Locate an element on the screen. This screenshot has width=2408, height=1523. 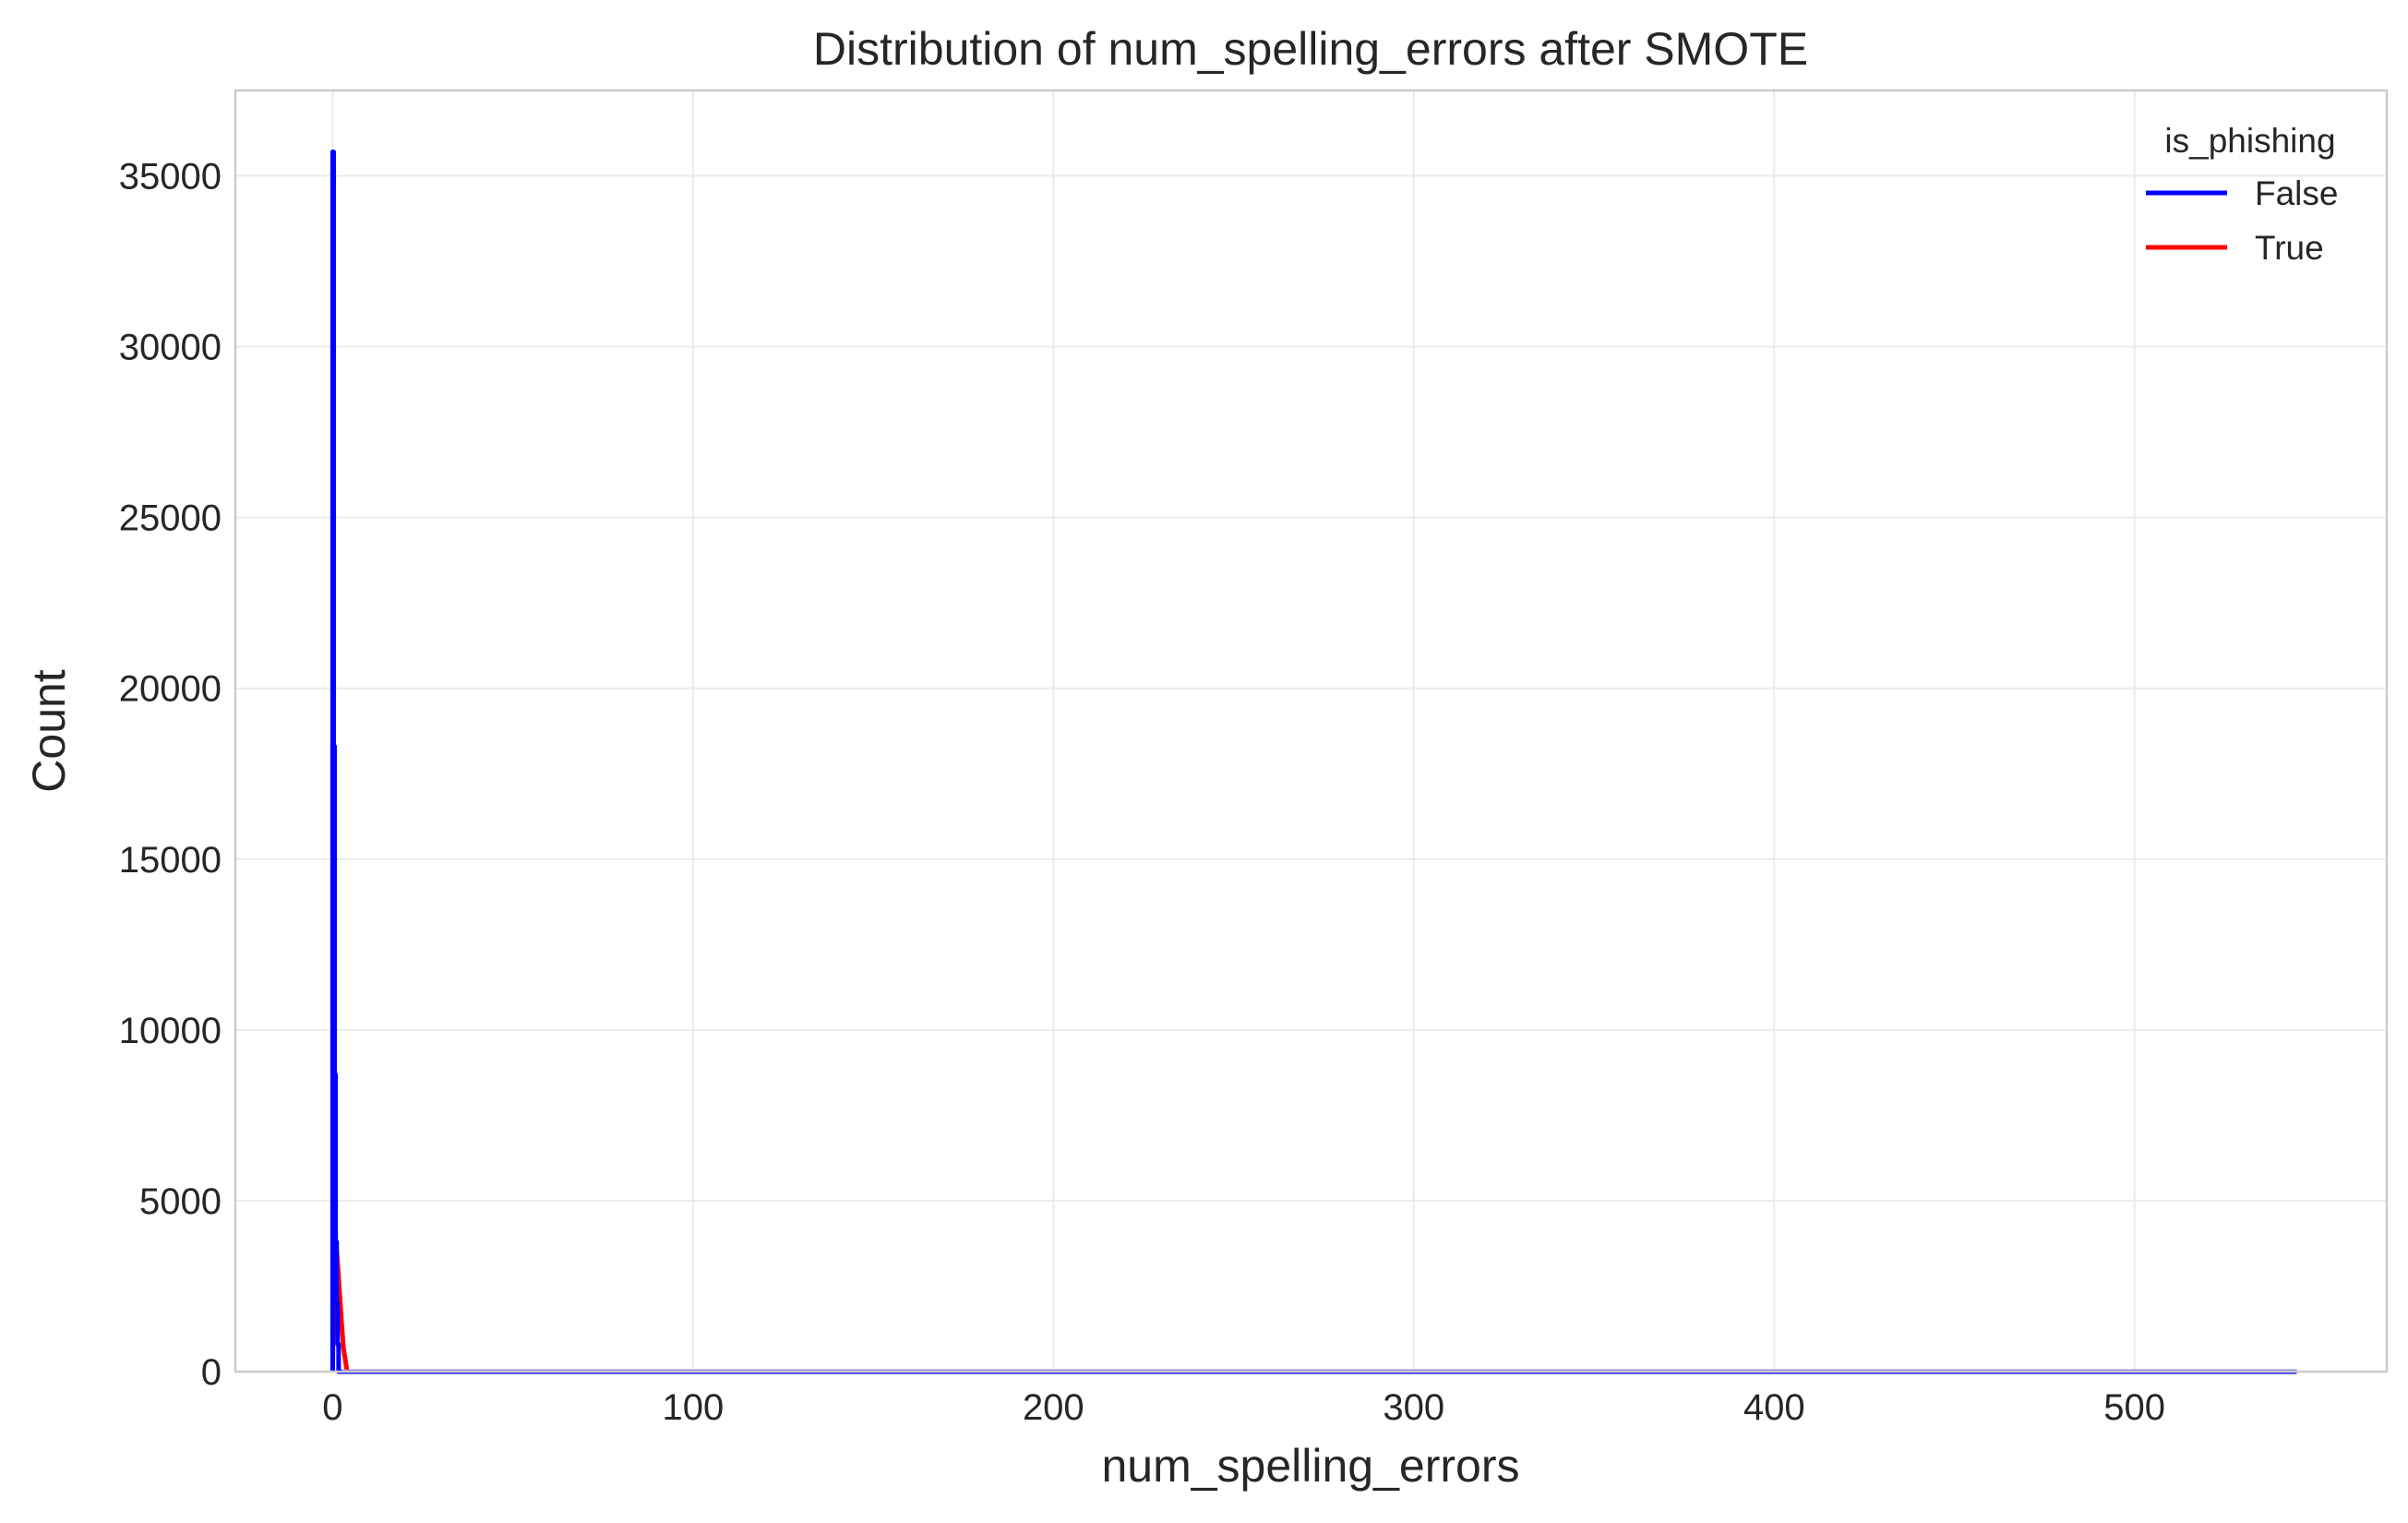
x-tick-labels: 0 100 200 300 400 500 is located at coordinates (1243, 1407).